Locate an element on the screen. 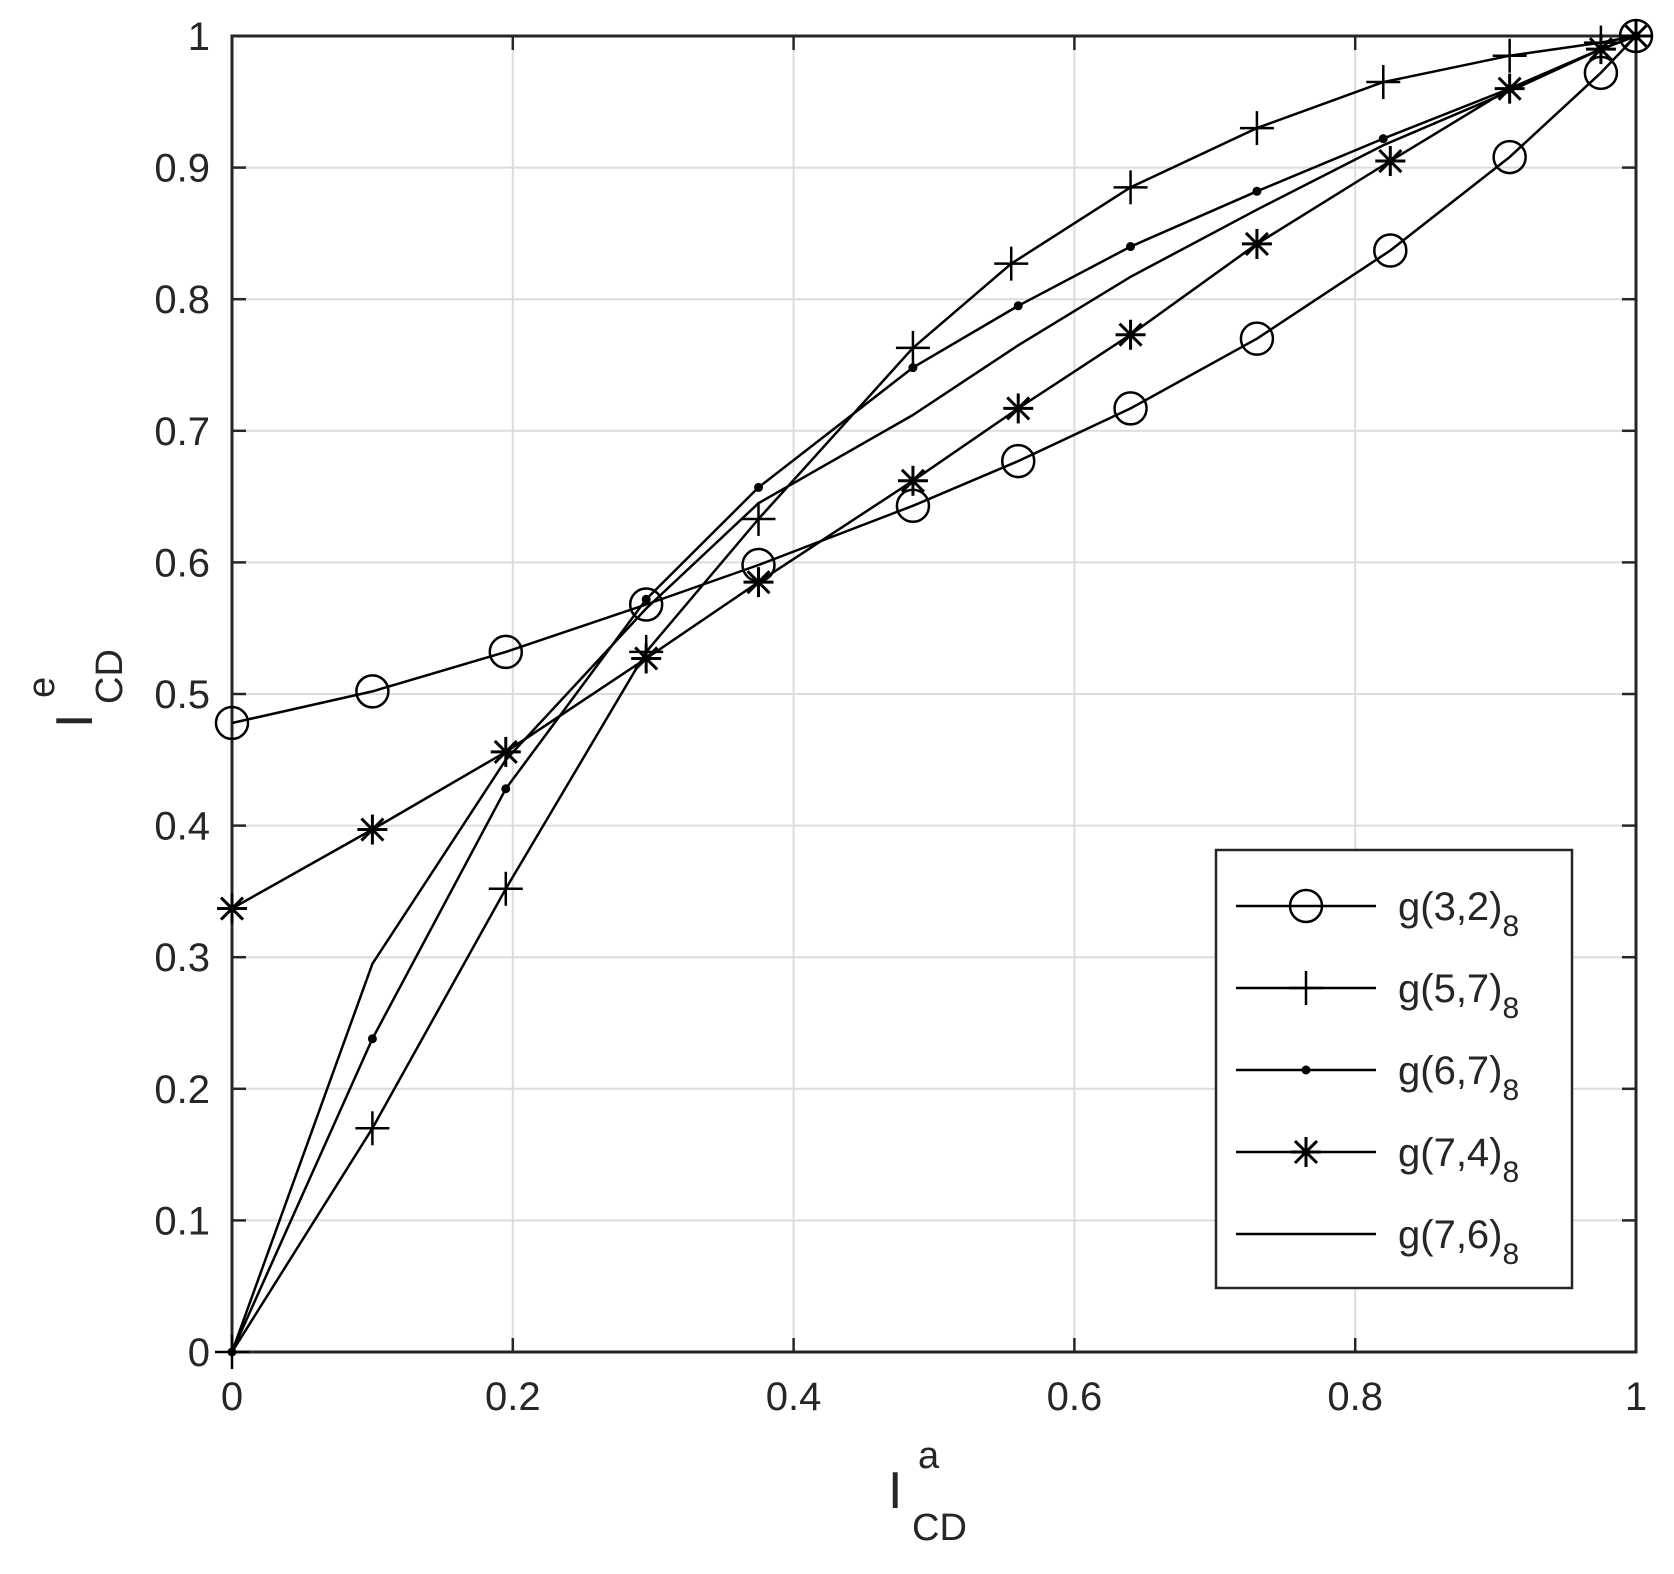 Image resolution: width=1674 pixels, height=1574 pixels. x-tick-label: 1 is located at coordinates (1636, 1397).